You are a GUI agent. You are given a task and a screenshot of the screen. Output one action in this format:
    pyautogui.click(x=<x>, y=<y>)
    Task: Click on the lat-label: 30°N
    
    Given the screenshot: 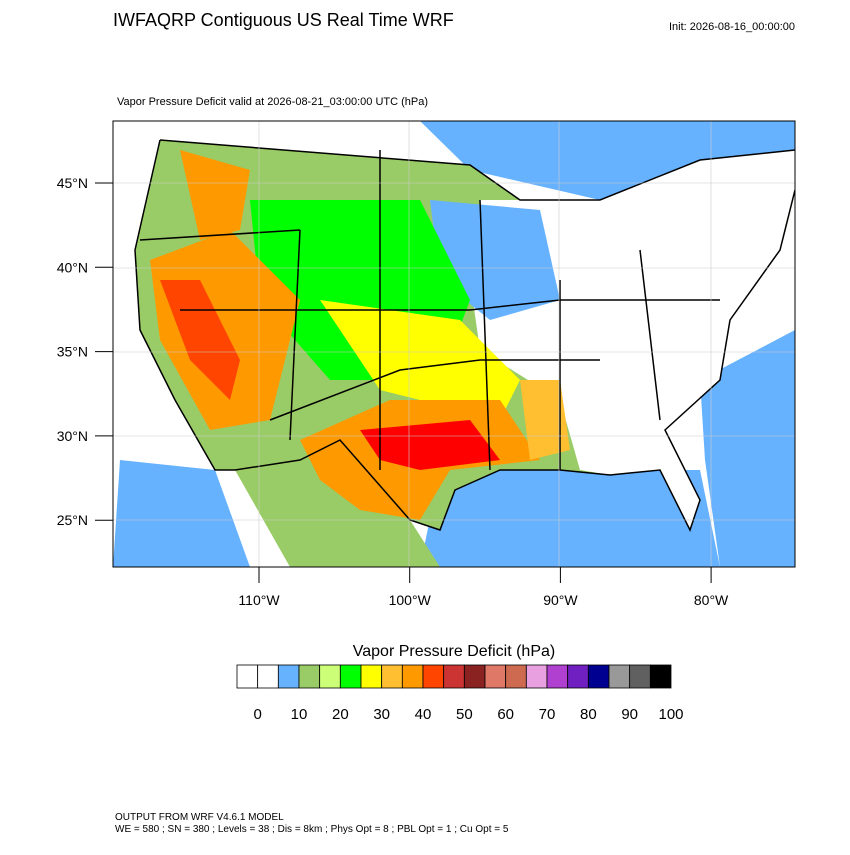 What is the action you would take?
    pyautogui.click(x=72, y=436)
    